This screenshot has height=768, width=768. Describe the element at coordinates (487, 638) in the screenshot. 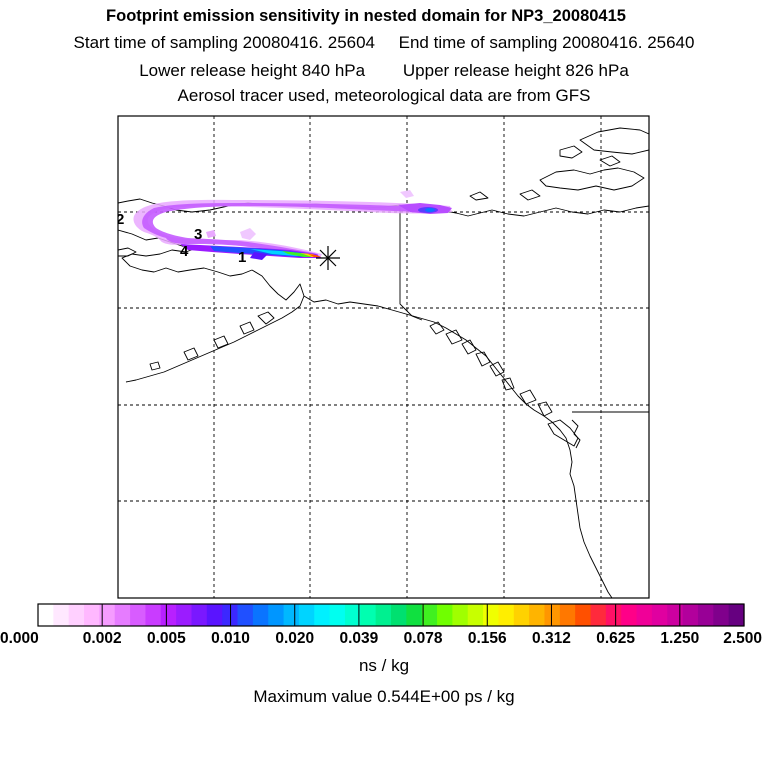

I see `colorbar-tick-label: 0.156` at that location.